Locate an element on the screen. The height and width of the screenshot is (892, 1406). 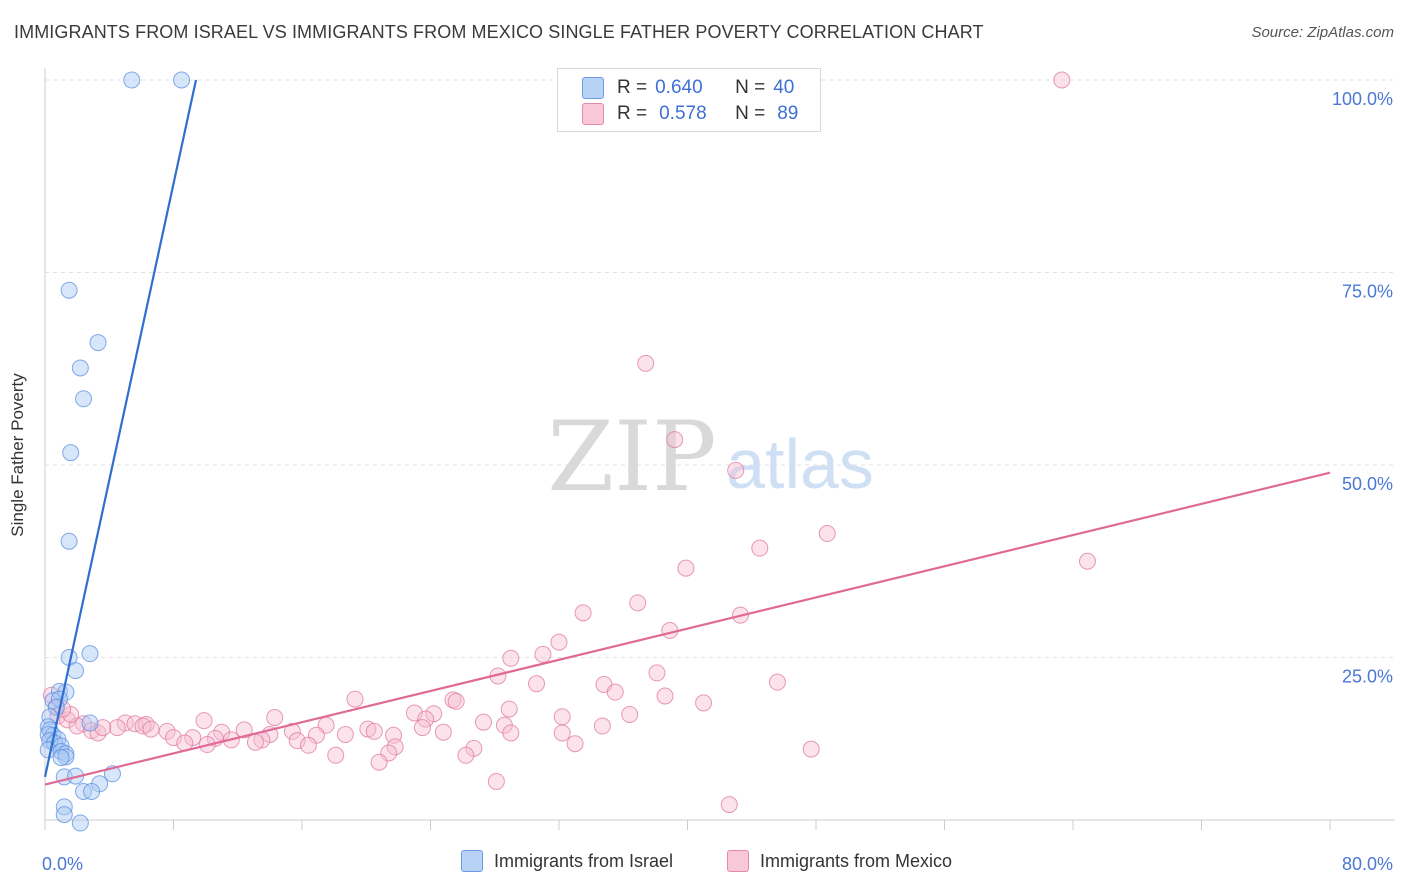
legend-item-israel: Immigrants from Israel is located at coordinates (567, 861).